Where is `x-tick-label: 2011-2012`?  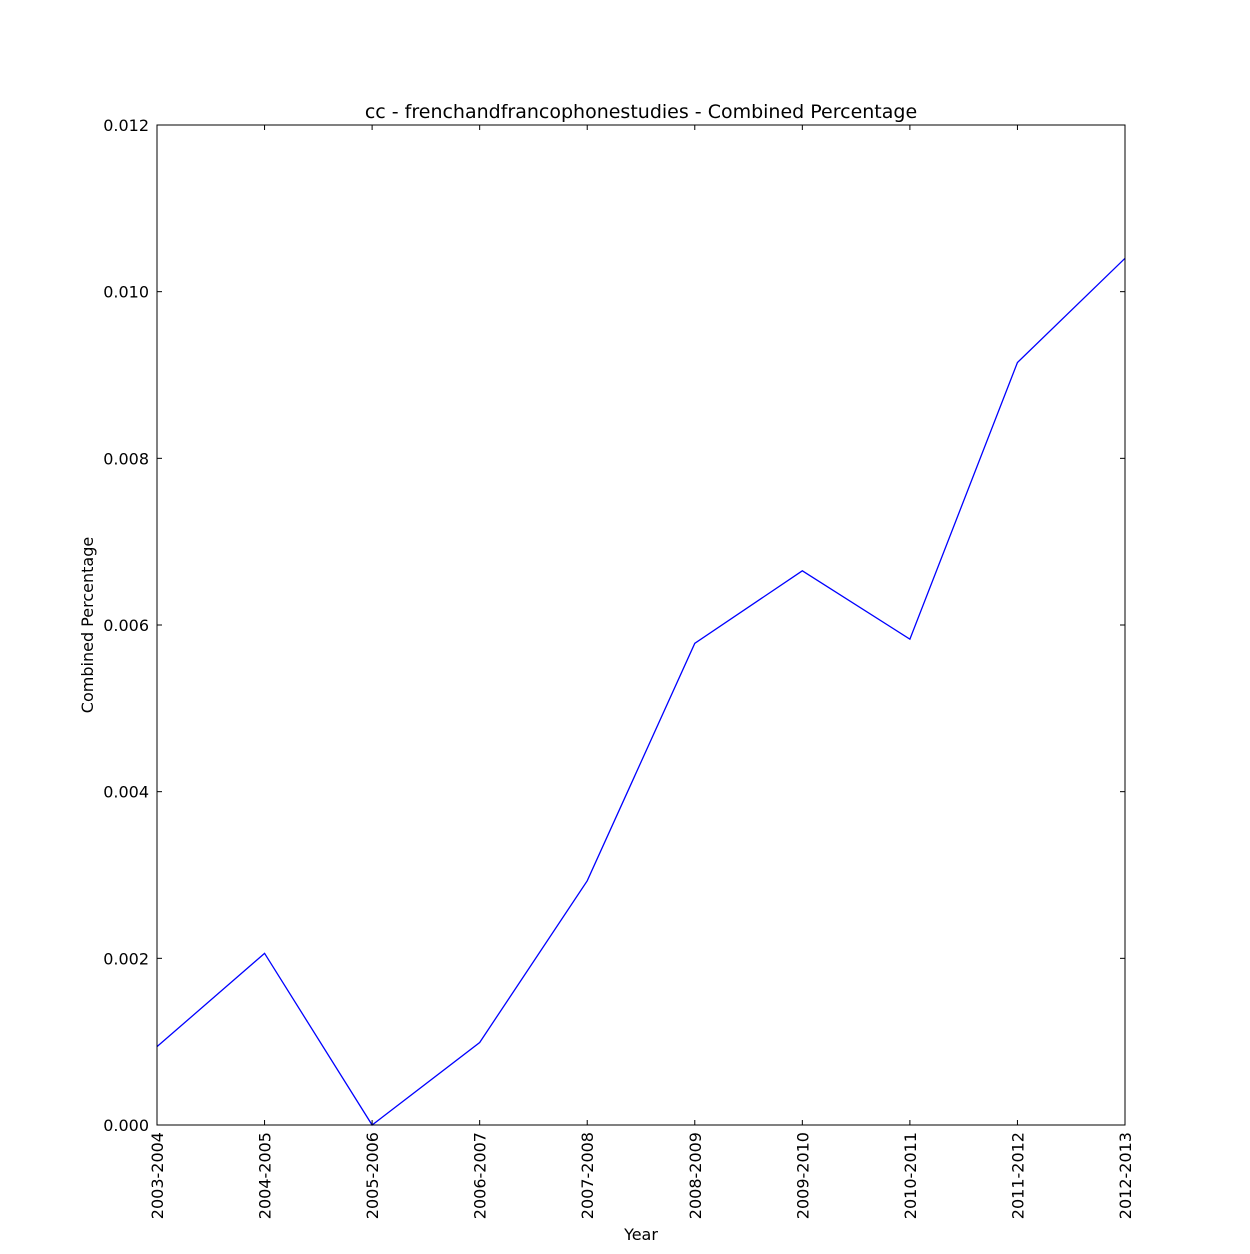
x-tick-label: 2011-2012 is located at coordinates (1017, 1175).